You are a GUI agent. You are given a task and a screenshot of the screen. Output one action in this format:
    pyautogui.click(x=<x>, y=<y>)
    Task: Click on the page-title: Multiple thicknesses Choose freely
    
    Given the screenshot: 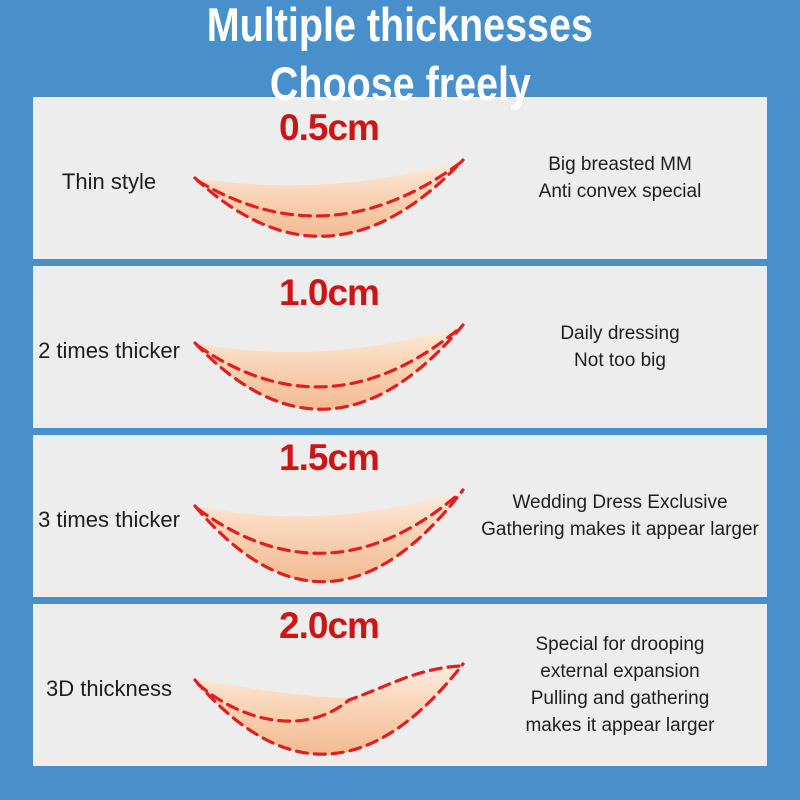 What is the action you would take?
    pyautogui.click(x=400, y=53)
    